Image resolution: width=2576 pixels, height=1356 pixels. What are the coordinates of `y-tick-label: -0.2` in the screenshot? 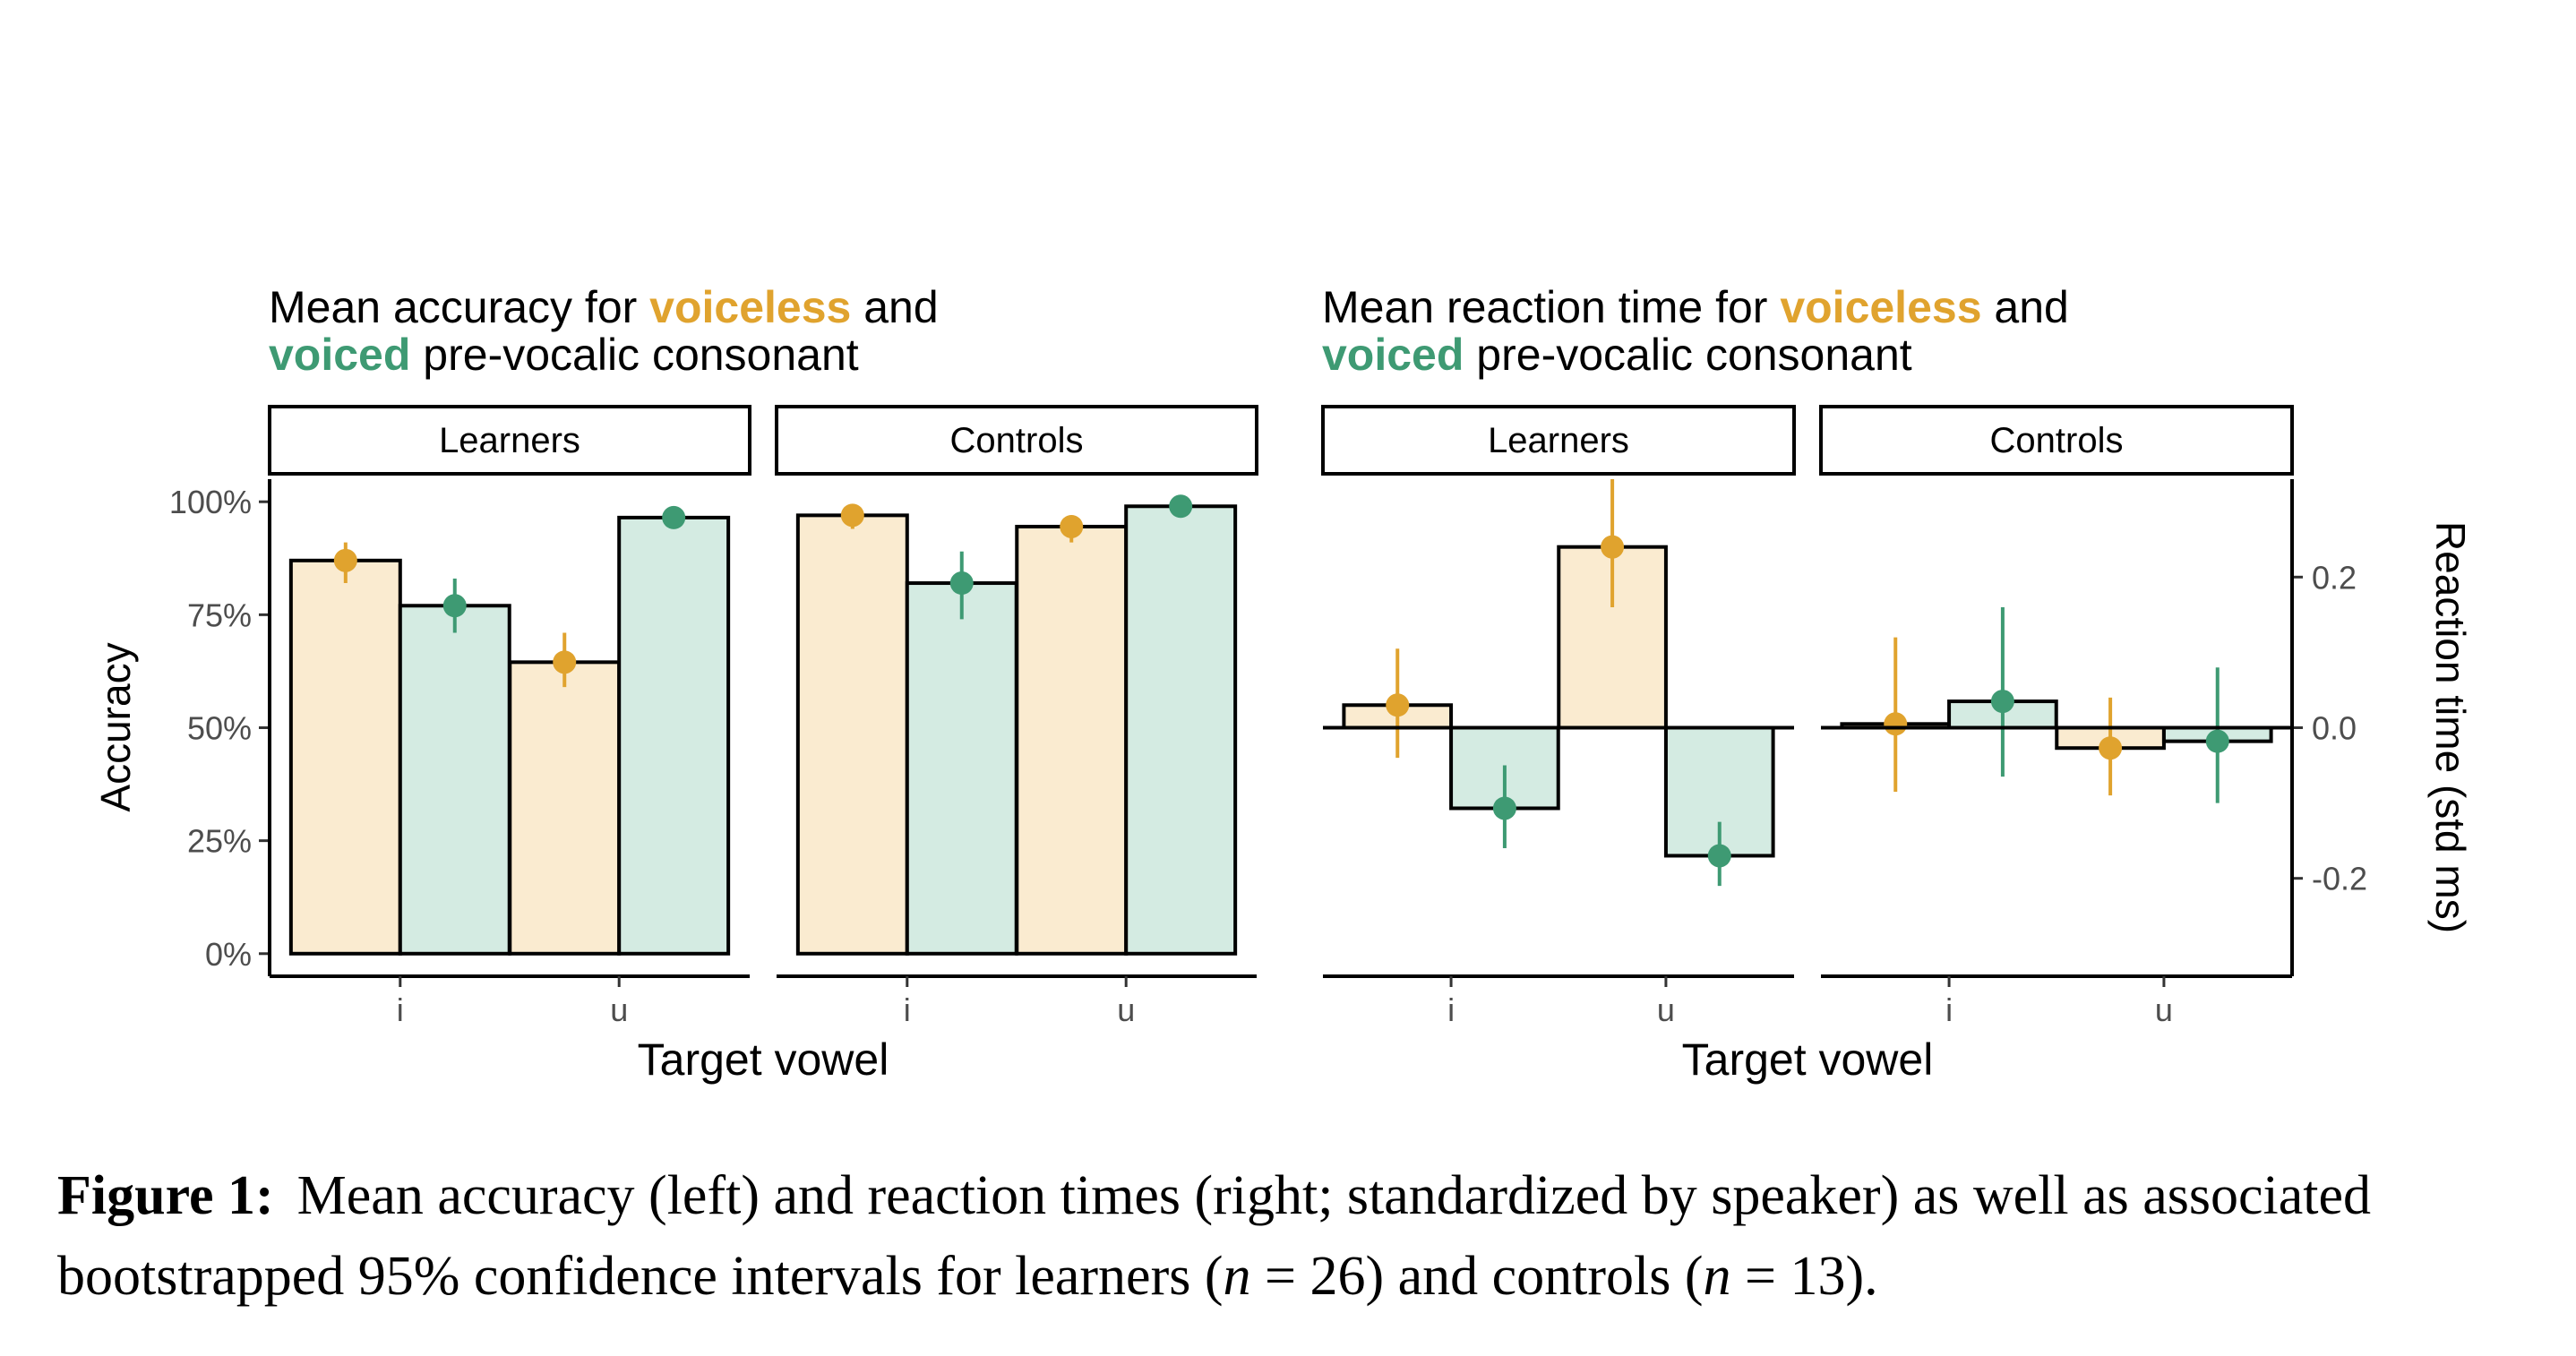 It's located at (2339, 879).